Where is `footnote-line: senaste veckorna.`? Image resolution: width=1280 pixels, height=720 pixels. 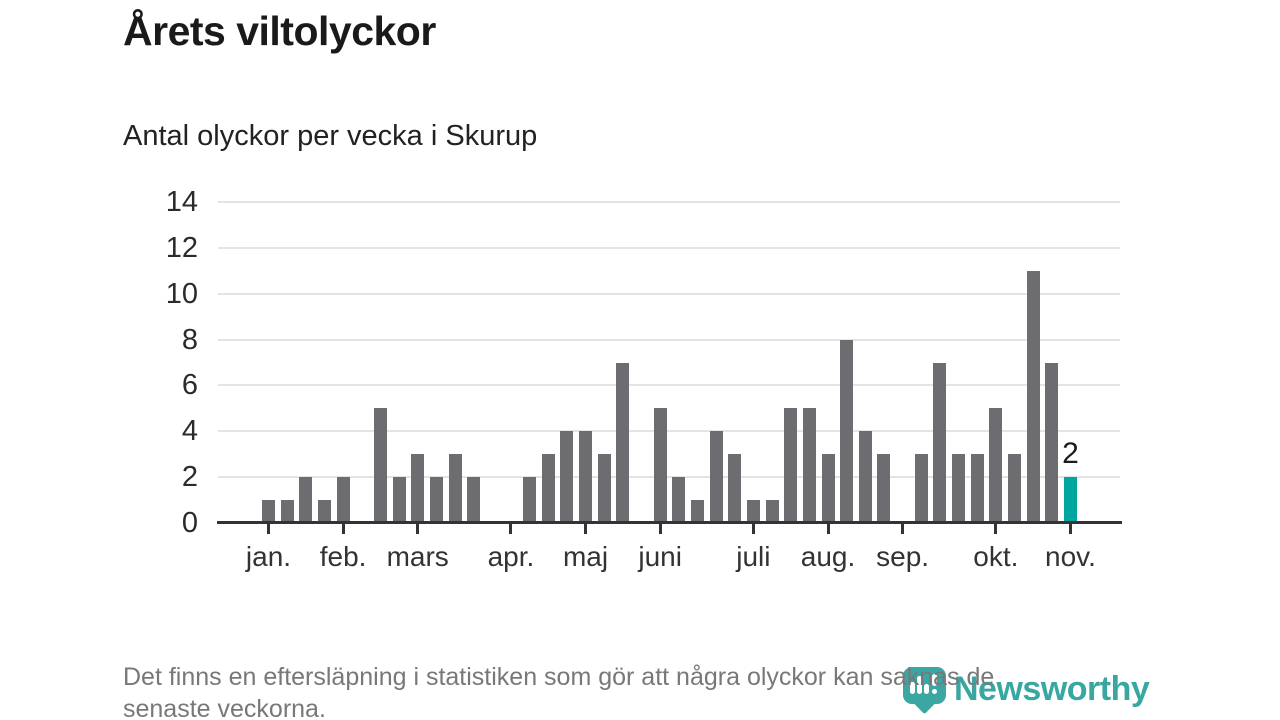 footnote-line: senaste veckorna. is located at coordinates (224, 707).